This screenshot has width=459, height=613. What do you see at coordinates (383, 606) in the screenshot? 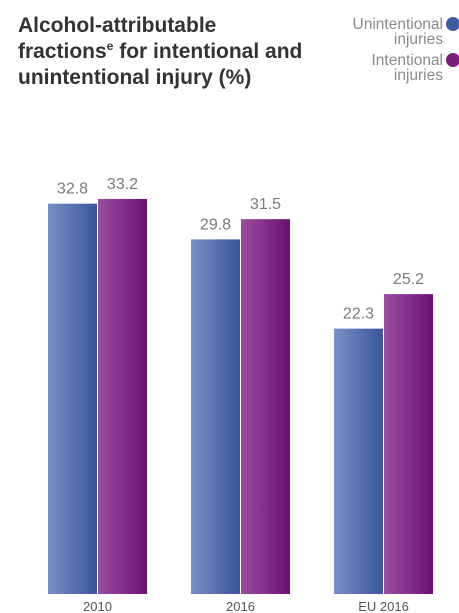
I see `x-tick-label-2: EU 2016` at bounding box center [383, 606].